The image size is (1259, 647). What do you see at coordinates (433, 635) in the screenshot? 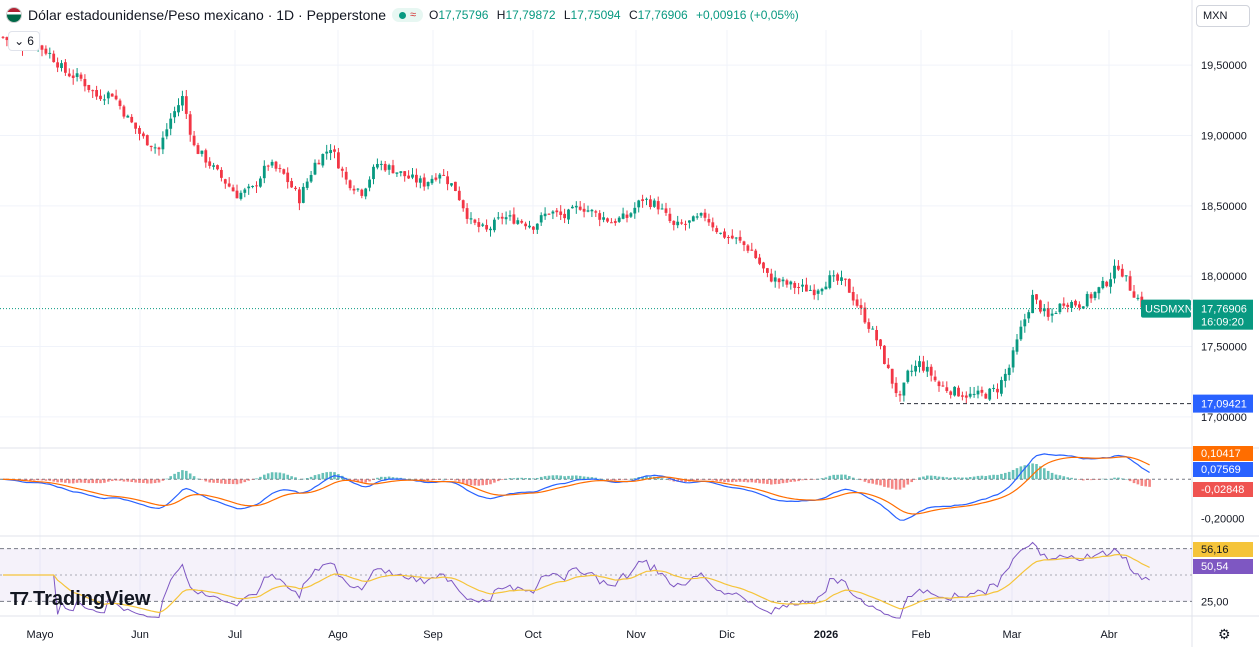
I see `time-axis-label: Sep` at bounding box center [433, 635].